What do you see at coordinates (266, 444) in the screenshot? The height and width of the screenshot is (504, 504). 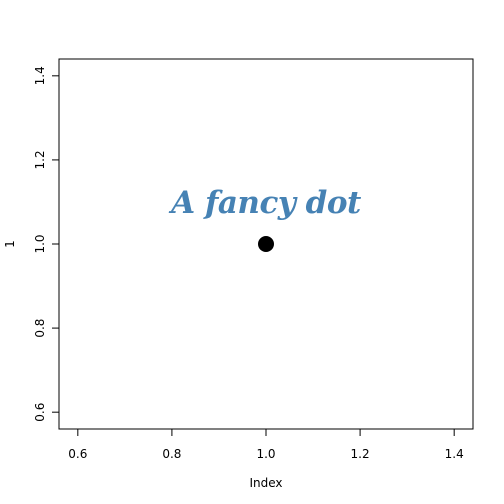 I see `x-axis: 0.6 0.8 1.0 1.2 1.4` at bounding box center [266, 444].